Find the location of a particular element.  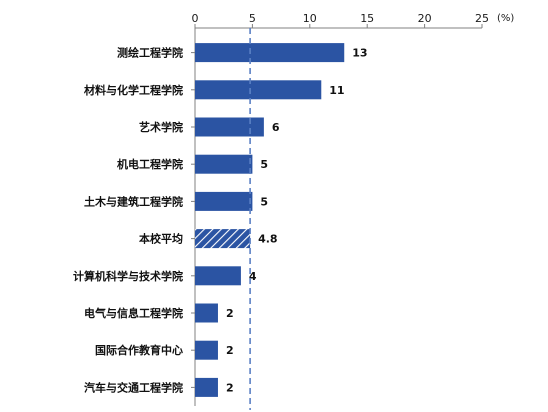

category-label: 测绘工程学院 is located at coordinates (150, 53).